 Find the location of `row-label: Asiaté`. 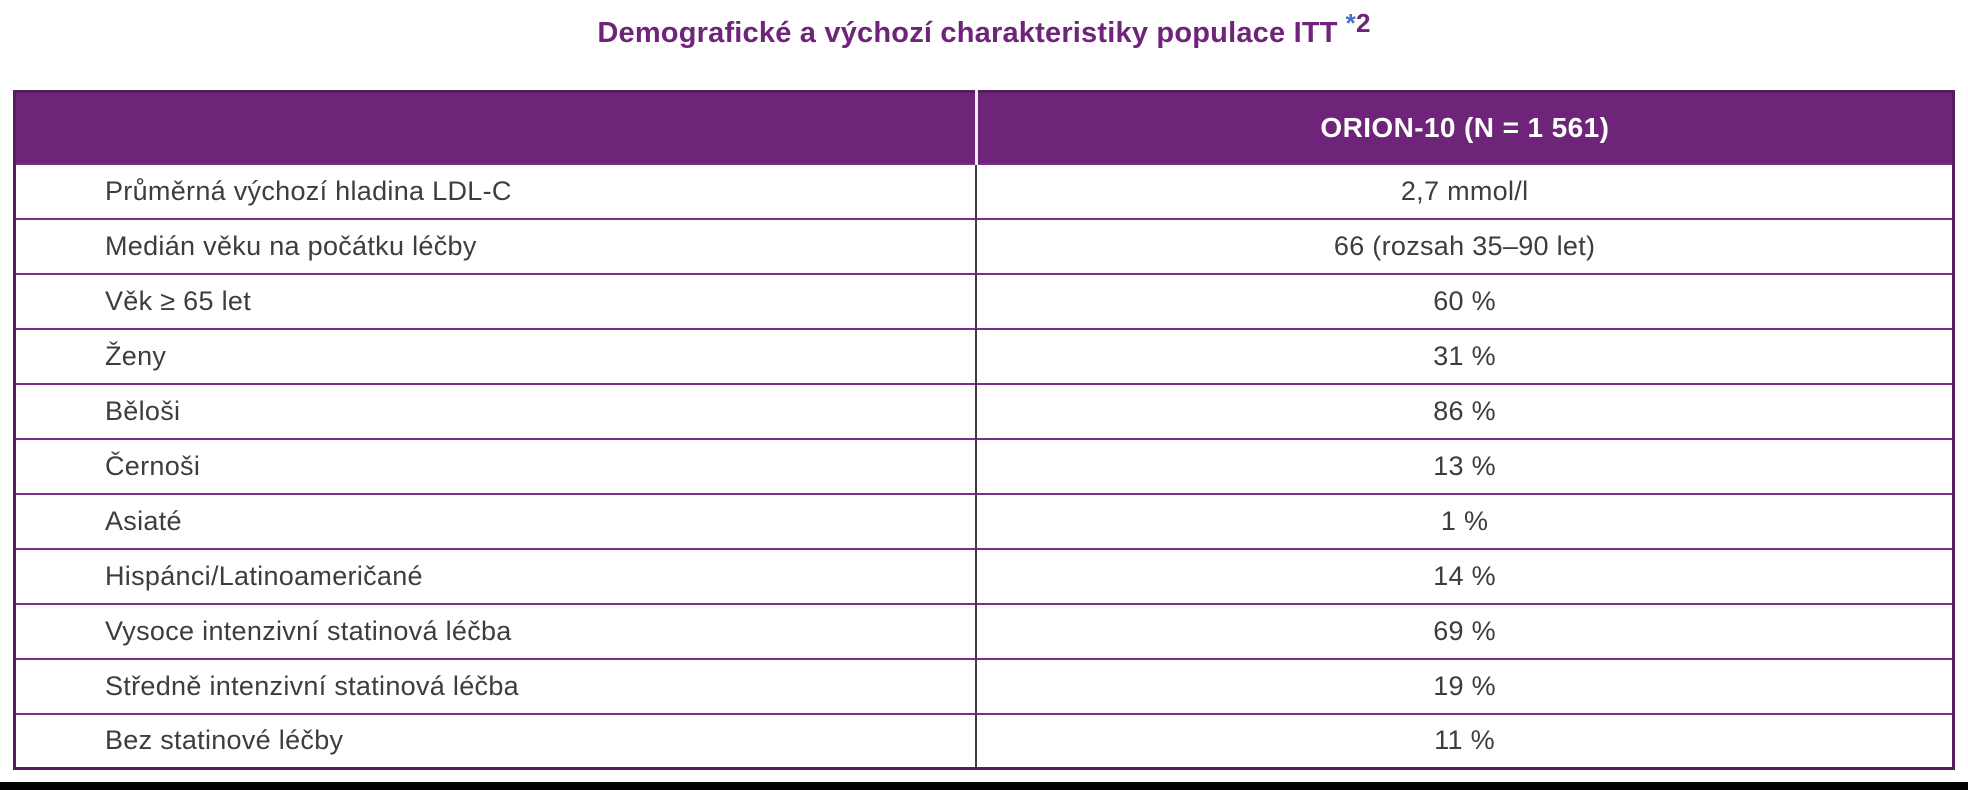

row-label: Asiaté is located at coordinates (495, 520).